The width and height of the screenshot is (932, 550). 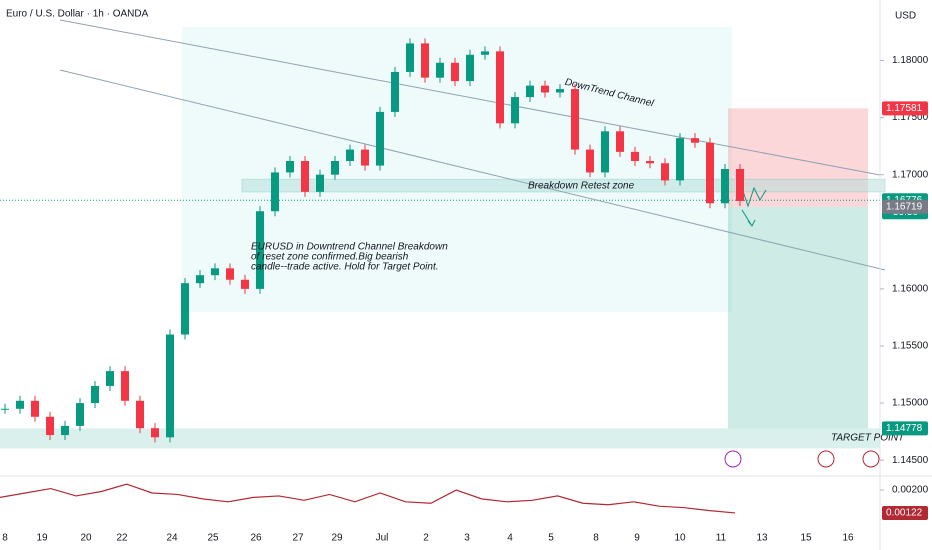 What do you see at coordinates (337, 538) in the screenshot?
I see `x-tick-label: 29` at bounding box center [337, 538].